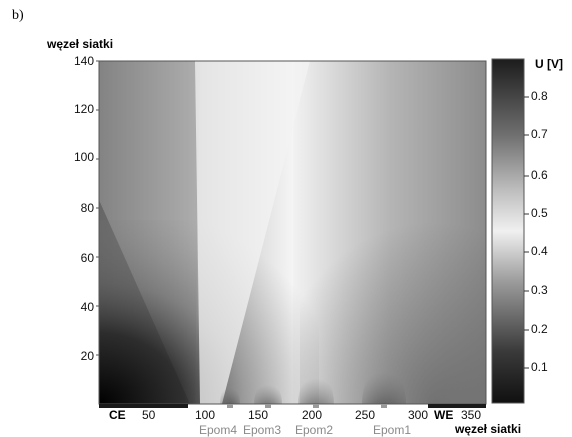 This screenshot has width=572, height=437. I want to click on epom2-marker, so click(316, 406).